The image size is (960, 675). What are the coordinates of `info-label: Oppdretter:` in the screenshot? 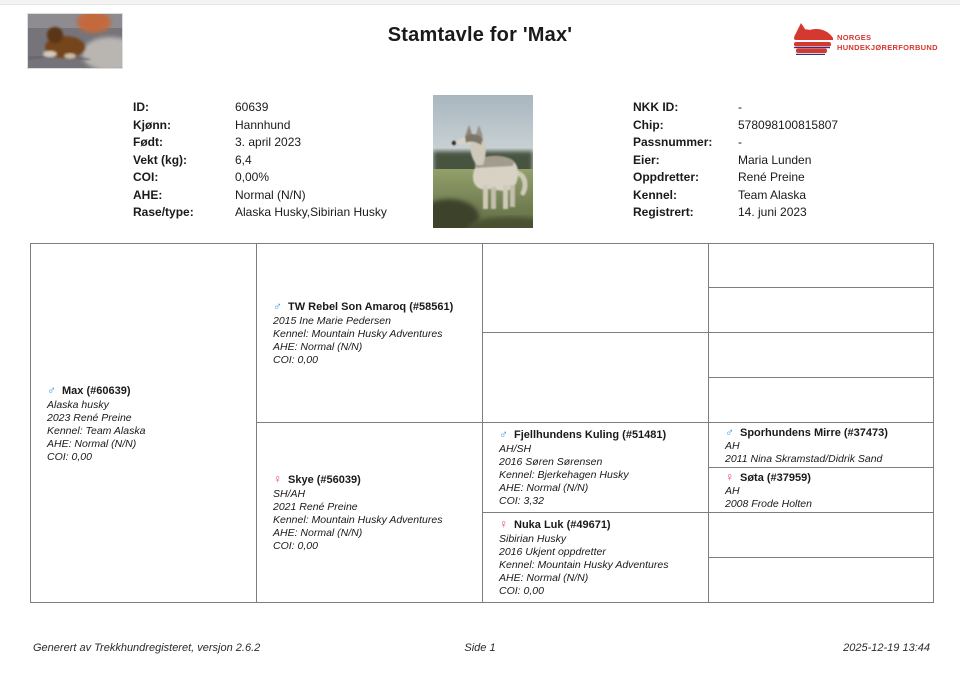 It's located at (666, 177).